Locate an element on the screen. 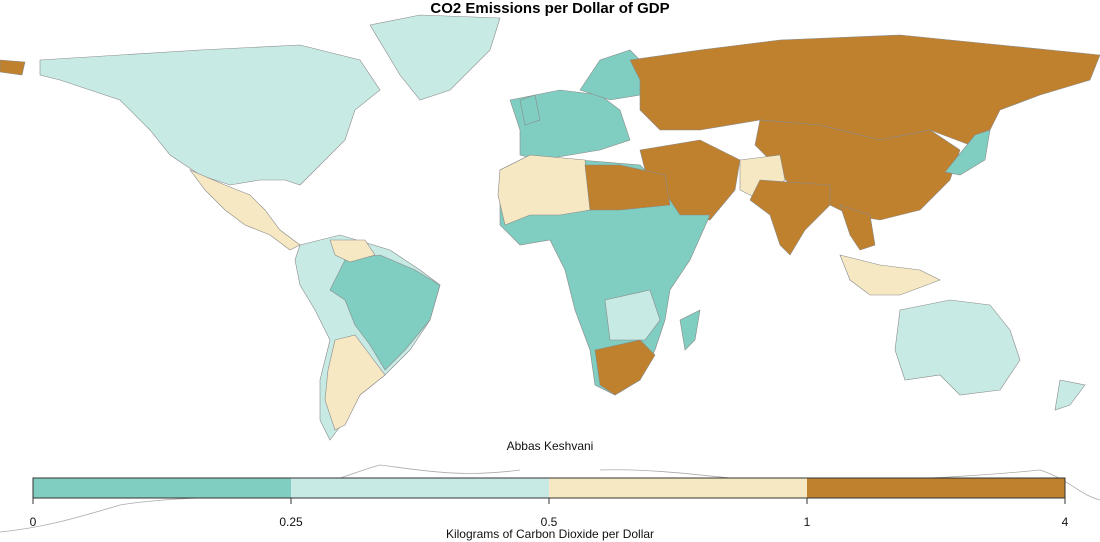 The height and width of the screenshot is (542, 1100). map-title: CO2 Emissions per Dollar of GDP is located at coordinates (550, 8).